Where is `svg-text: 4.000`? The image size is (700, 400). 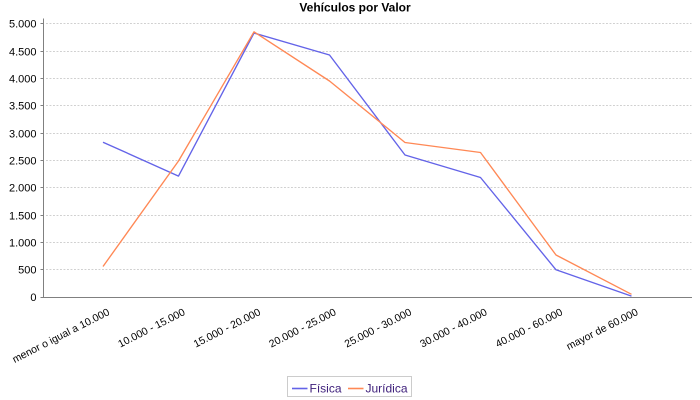 svg-text: 4.000 is located at coordinates (23, 80).